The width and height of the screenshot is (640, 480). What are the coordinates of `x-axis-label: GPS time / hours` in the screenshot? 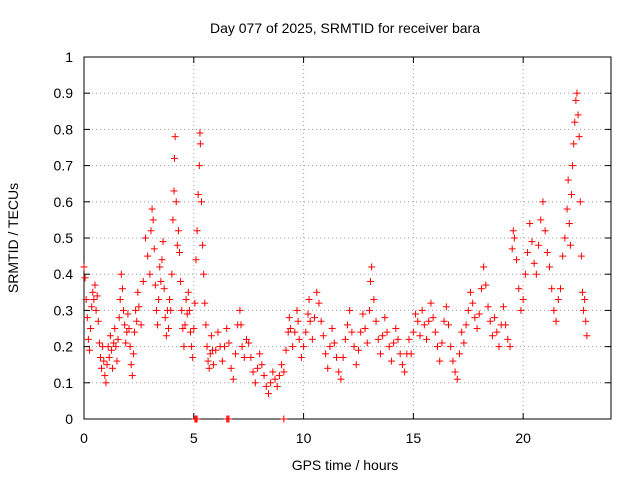 It's located at (345, 465).